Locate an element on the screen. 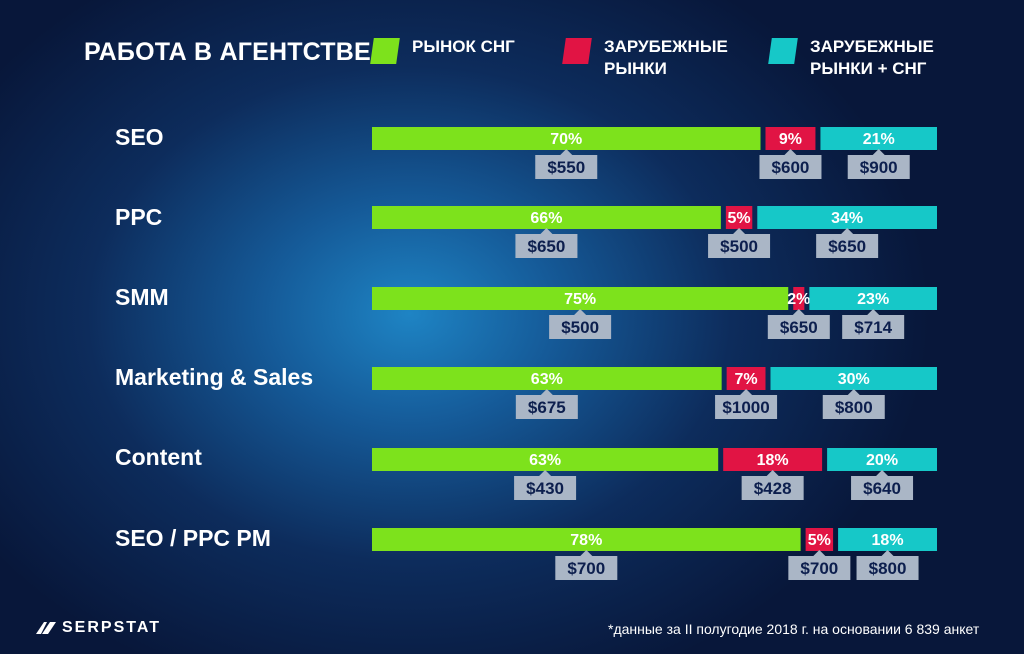  bar-4-foreign-salary-pointer is located at coordinates (746, 392).